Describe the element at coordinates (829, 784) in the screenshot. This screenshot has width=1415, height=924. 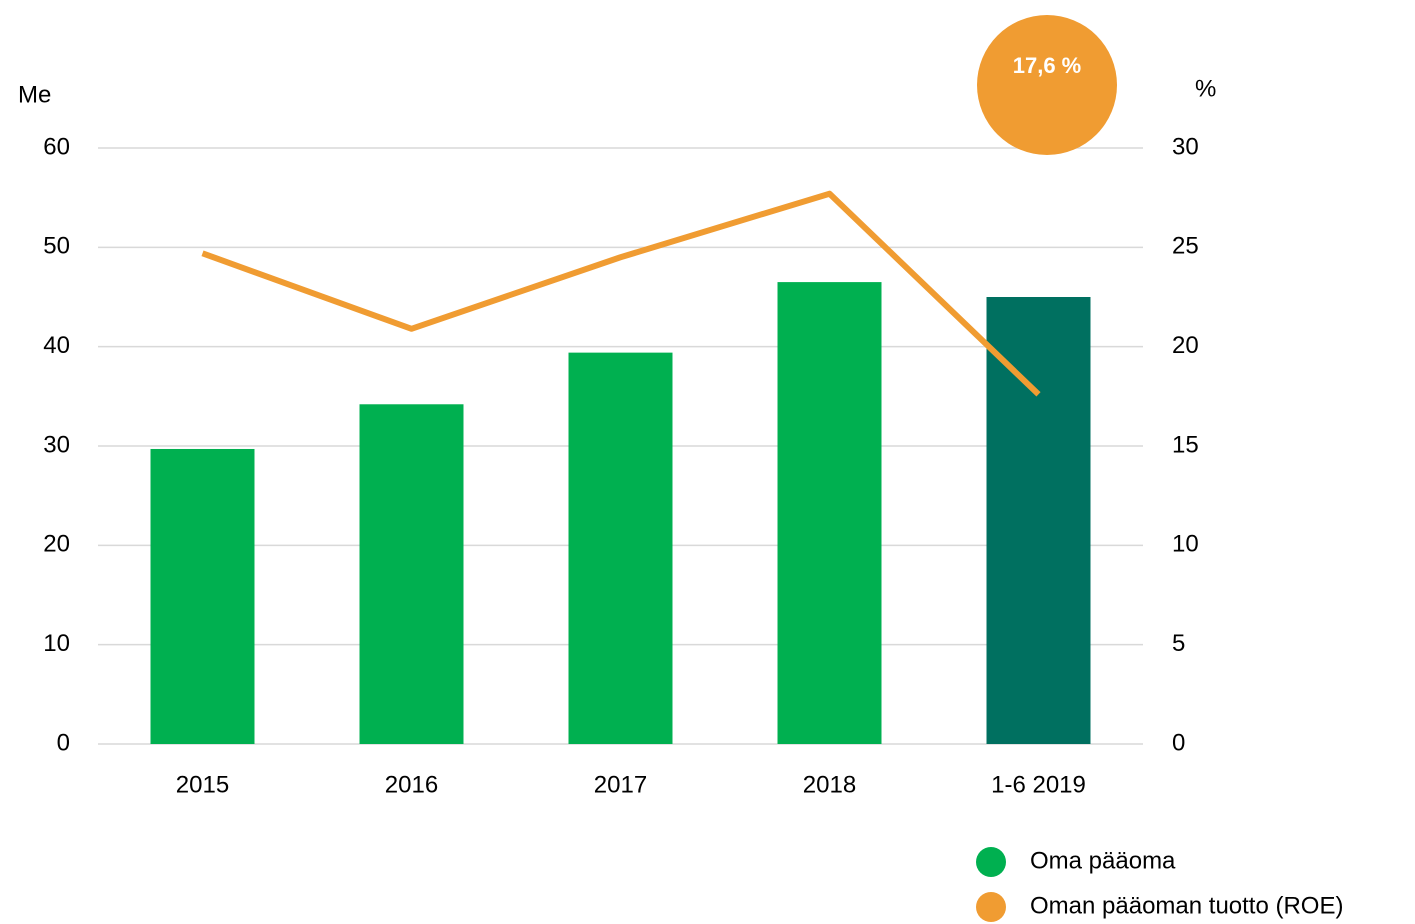
I see `x-tick-label: 2018` at that location.